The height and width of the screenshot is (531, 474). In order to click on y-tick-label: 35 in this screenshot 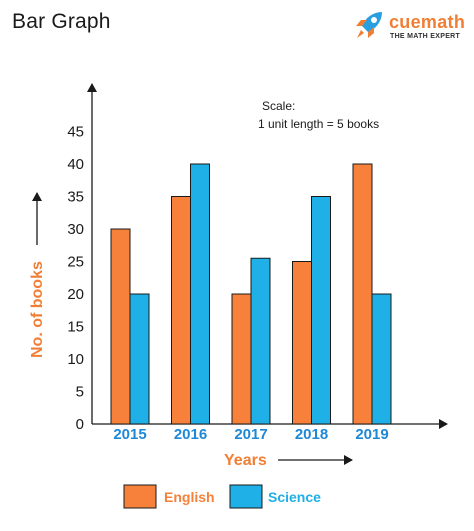, I will do `click(75, 197)`.